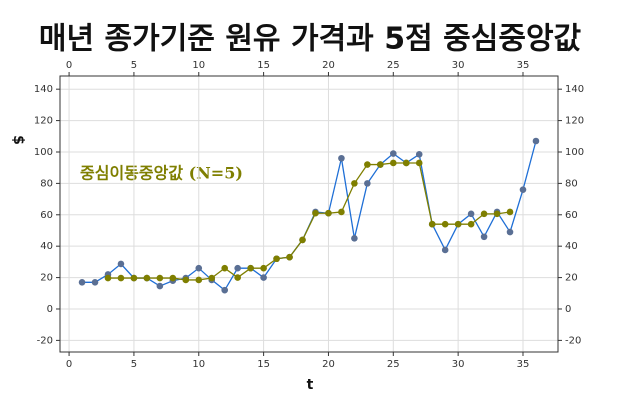  Describe the element at coordinates (310, 39) in the screenshot. I see `chart-title: 매년 종가기준 원유 가격과 5점 중심중앙값` at that location.